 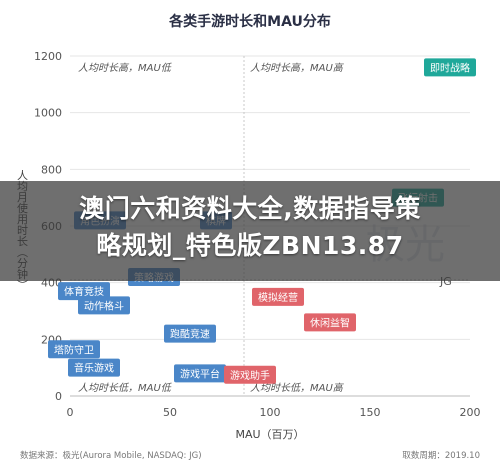 I want to click on data-point: 模拟经营, so click(x=278, y=296).